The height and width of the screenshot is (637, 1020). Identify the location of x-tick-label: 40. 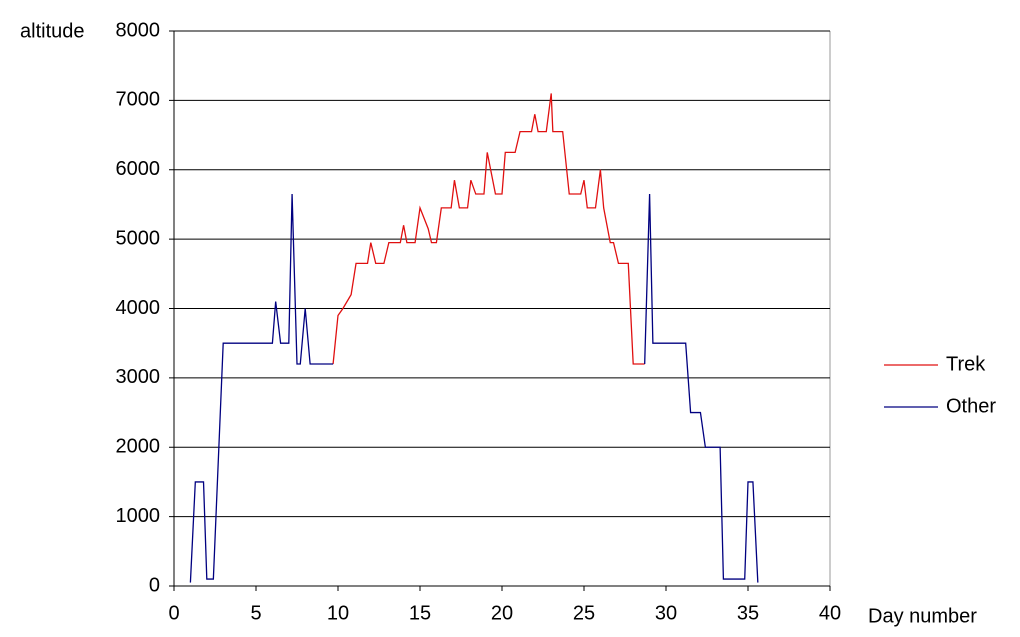
(830, 613).